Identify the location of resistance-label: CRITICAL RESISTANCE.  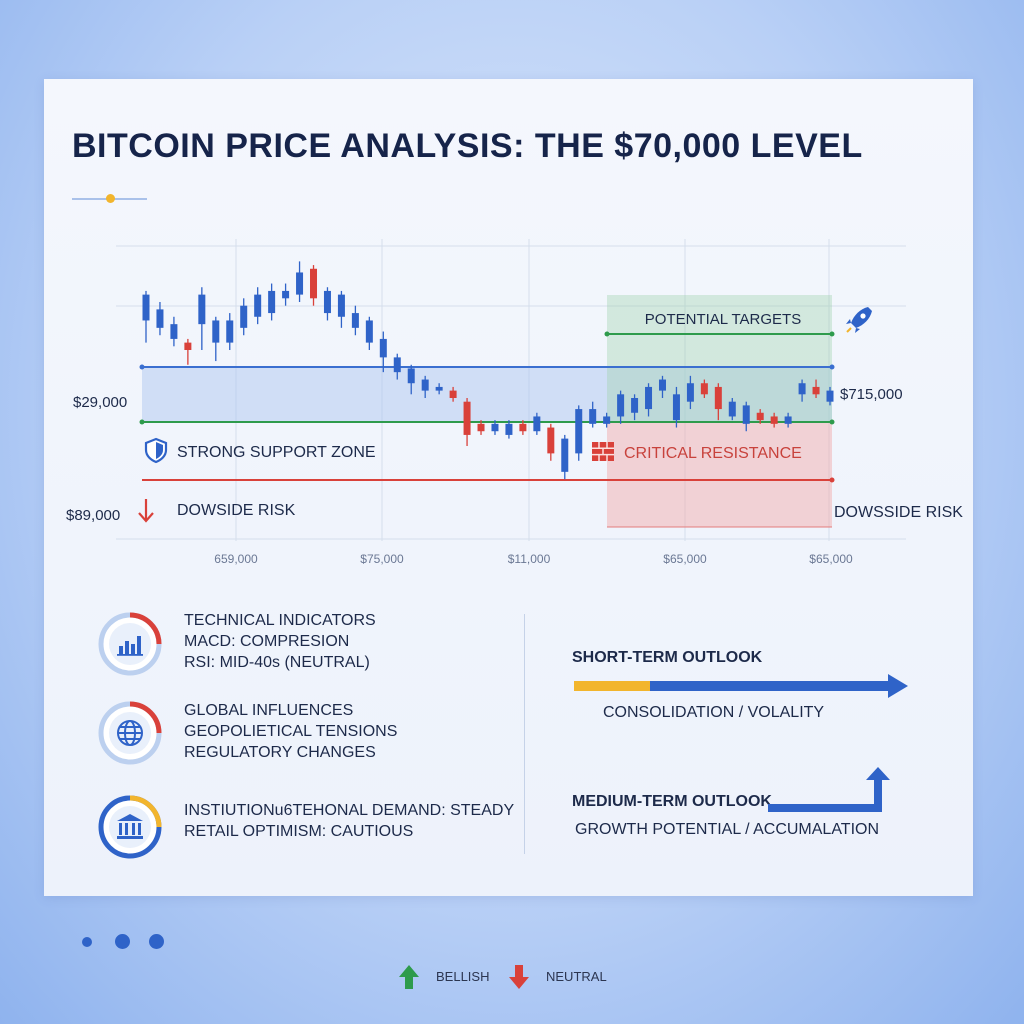
(713, 453).